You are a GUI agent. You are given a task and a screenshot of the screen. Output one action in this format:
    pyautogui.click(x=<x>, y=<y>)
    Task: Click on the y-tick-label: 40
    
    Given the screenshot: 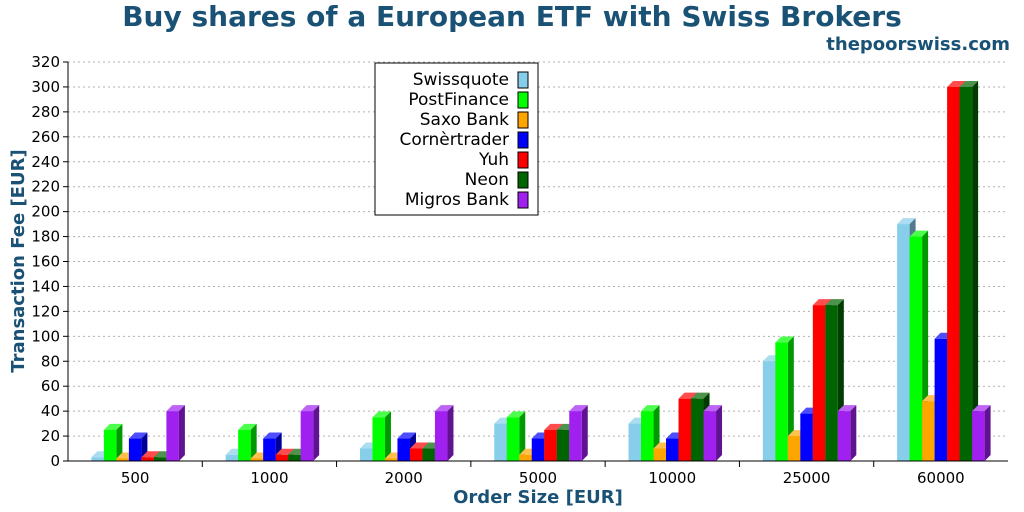 What is the action you would take?
    pyautogui.click(x=50, y=411)
    